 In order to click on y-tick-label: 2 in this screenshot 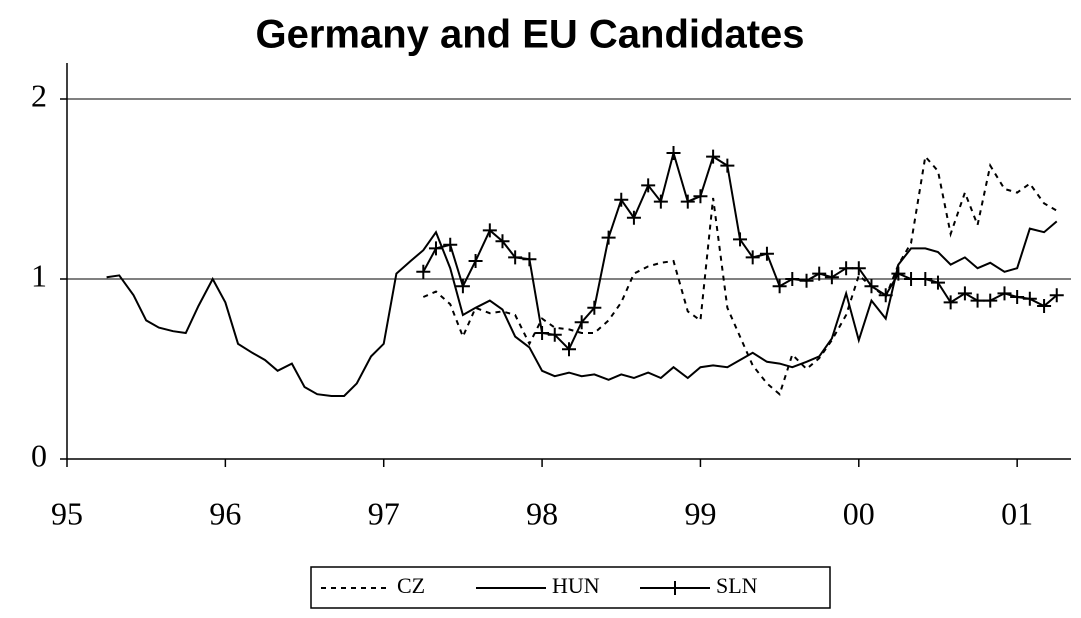, I will do `click(39, 95)`.